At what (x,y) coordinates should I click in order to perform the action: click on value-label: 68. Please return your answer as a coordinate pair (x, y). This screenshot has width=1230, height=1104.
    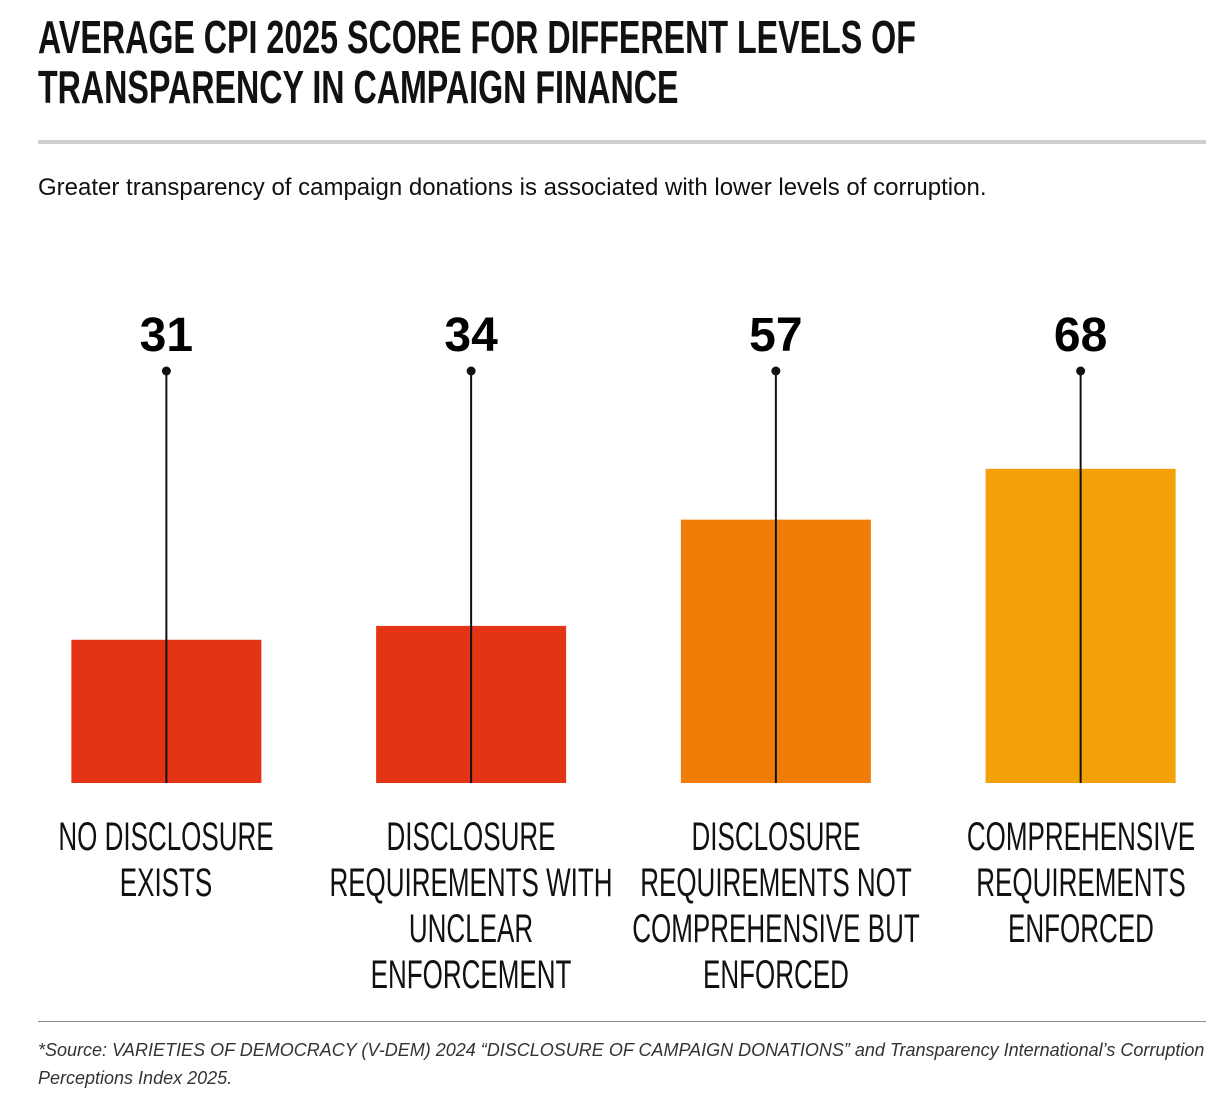
    Looking at the image, I should click on (1080, 335).